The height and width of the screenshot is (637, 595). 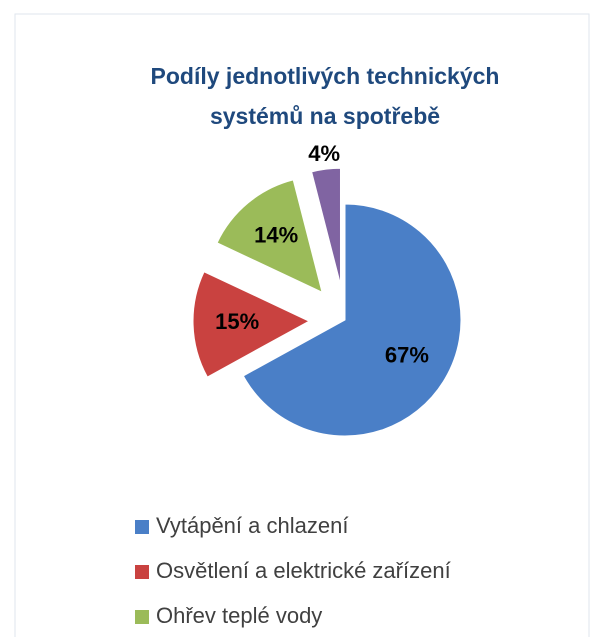 I want to click on data-label: 15%, so click(x=237, y=321).